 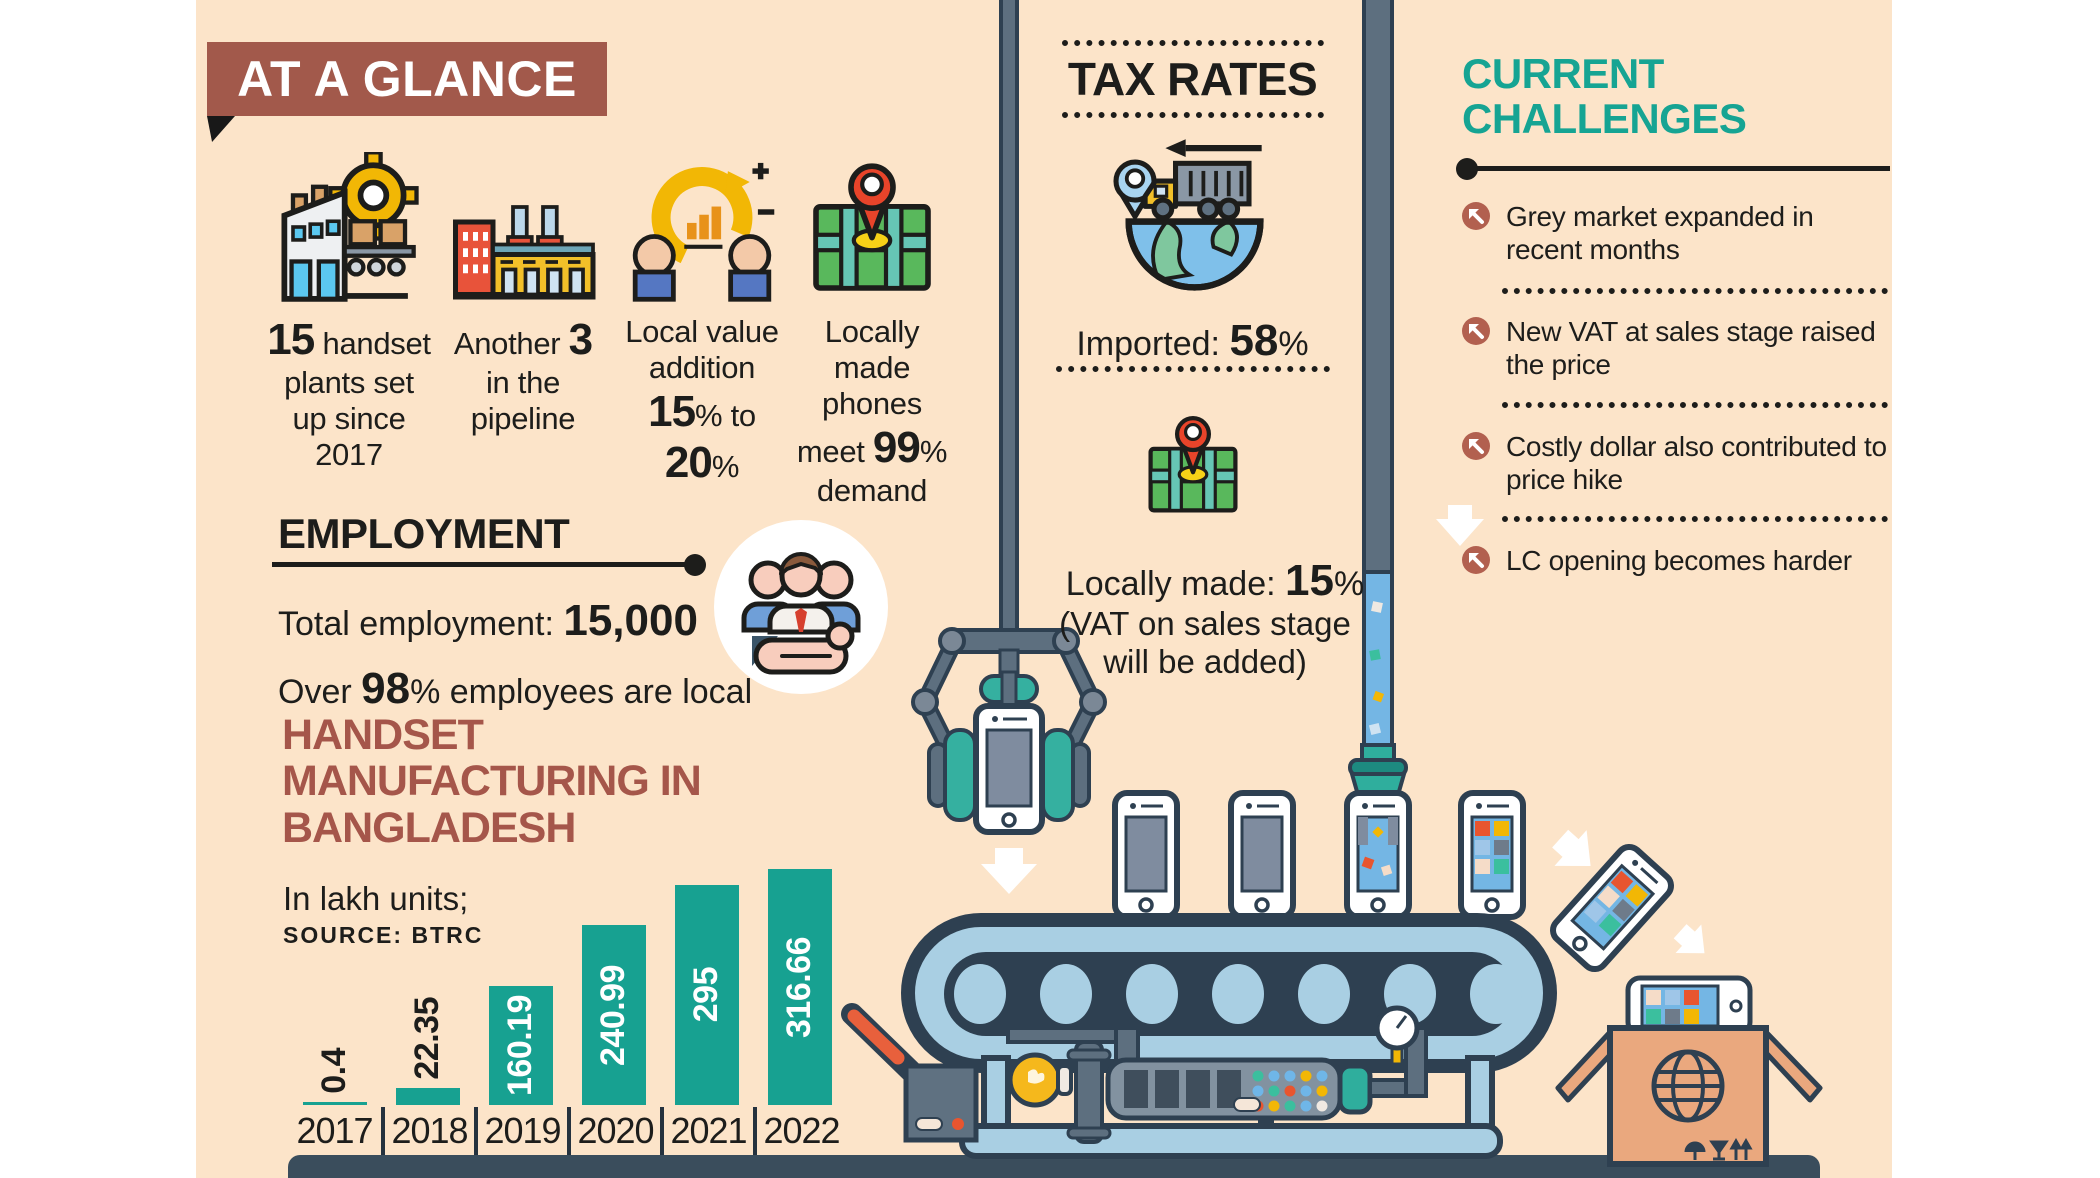 I want to click on challenges-rule-dot, so click(x=1467, y=169).